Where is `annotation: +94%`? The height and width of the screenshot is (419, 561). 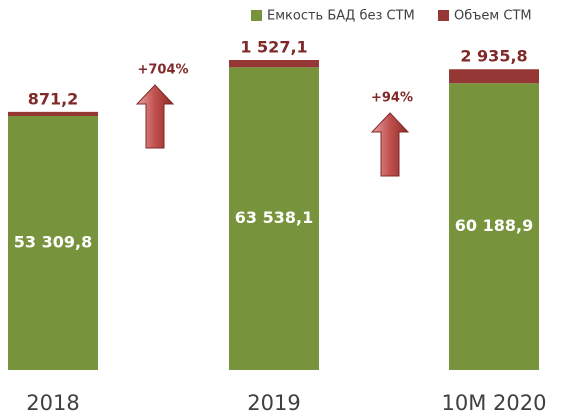 annotation: +94% is located at coordinates (392, 98).